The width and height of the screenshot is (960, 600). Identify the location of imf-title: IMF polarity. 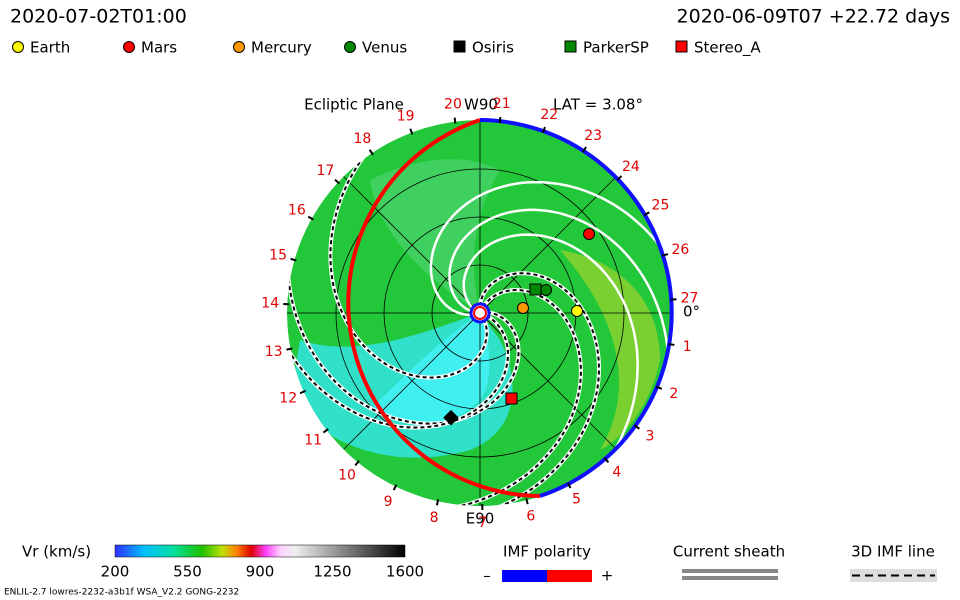
(547, 552).